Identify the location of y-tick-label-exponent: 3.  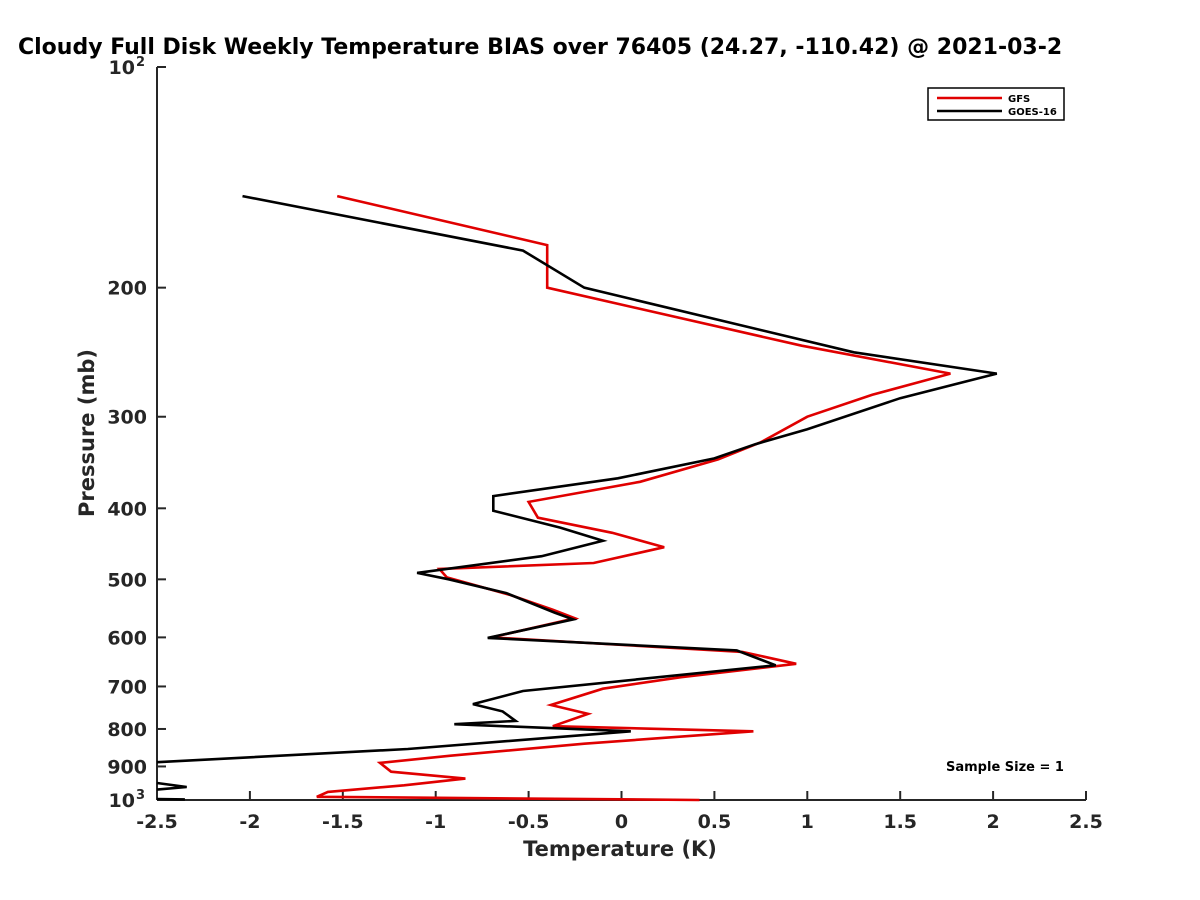
(140, 795).